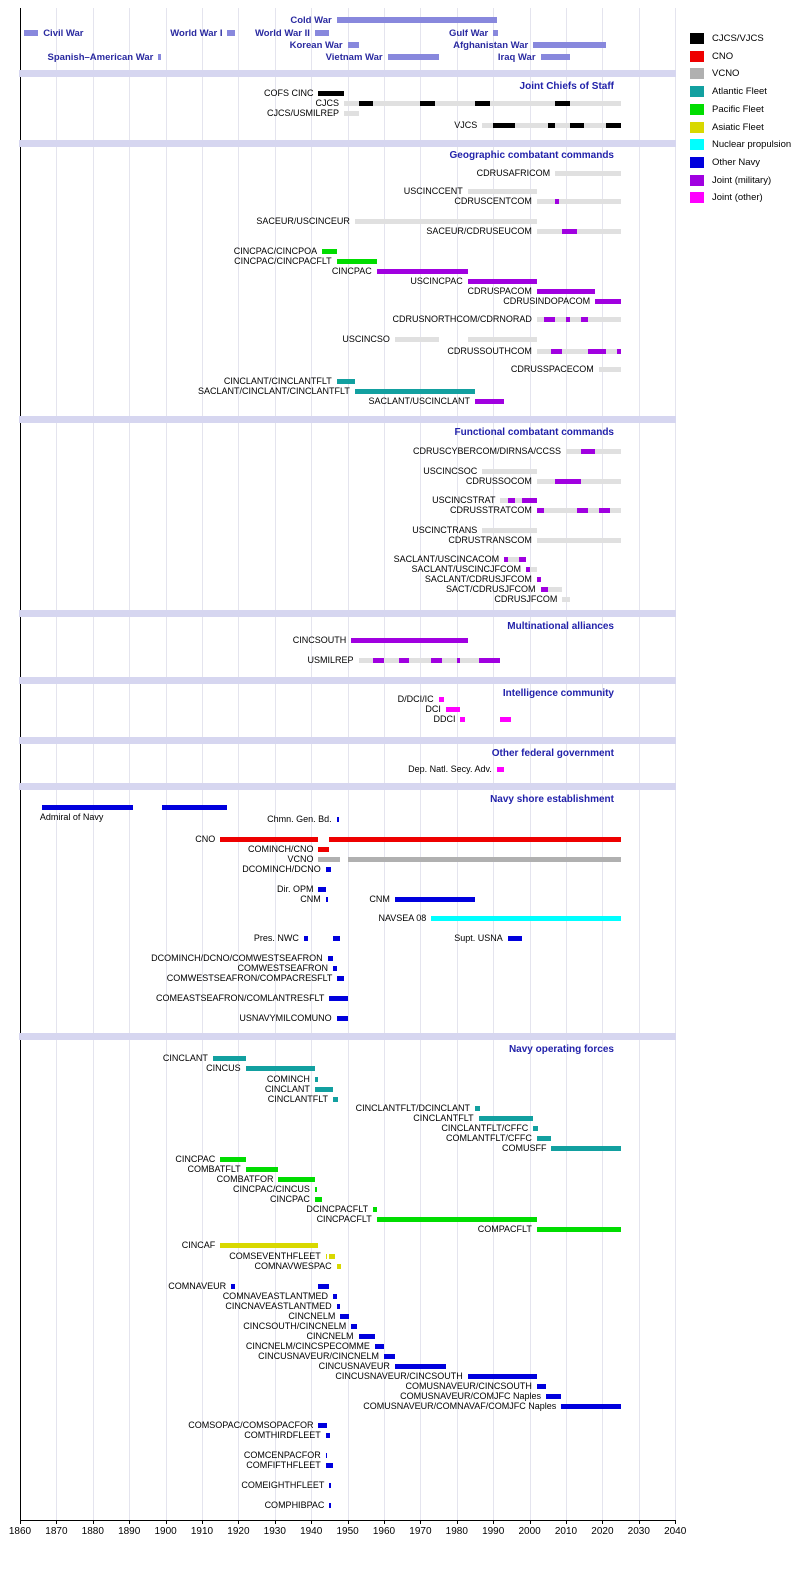  What do you see at coordinates (285, 1018) in the screenshot?
I see `row-label: USNAVYMILCOMUNO` at bounding box center [285, 1018].